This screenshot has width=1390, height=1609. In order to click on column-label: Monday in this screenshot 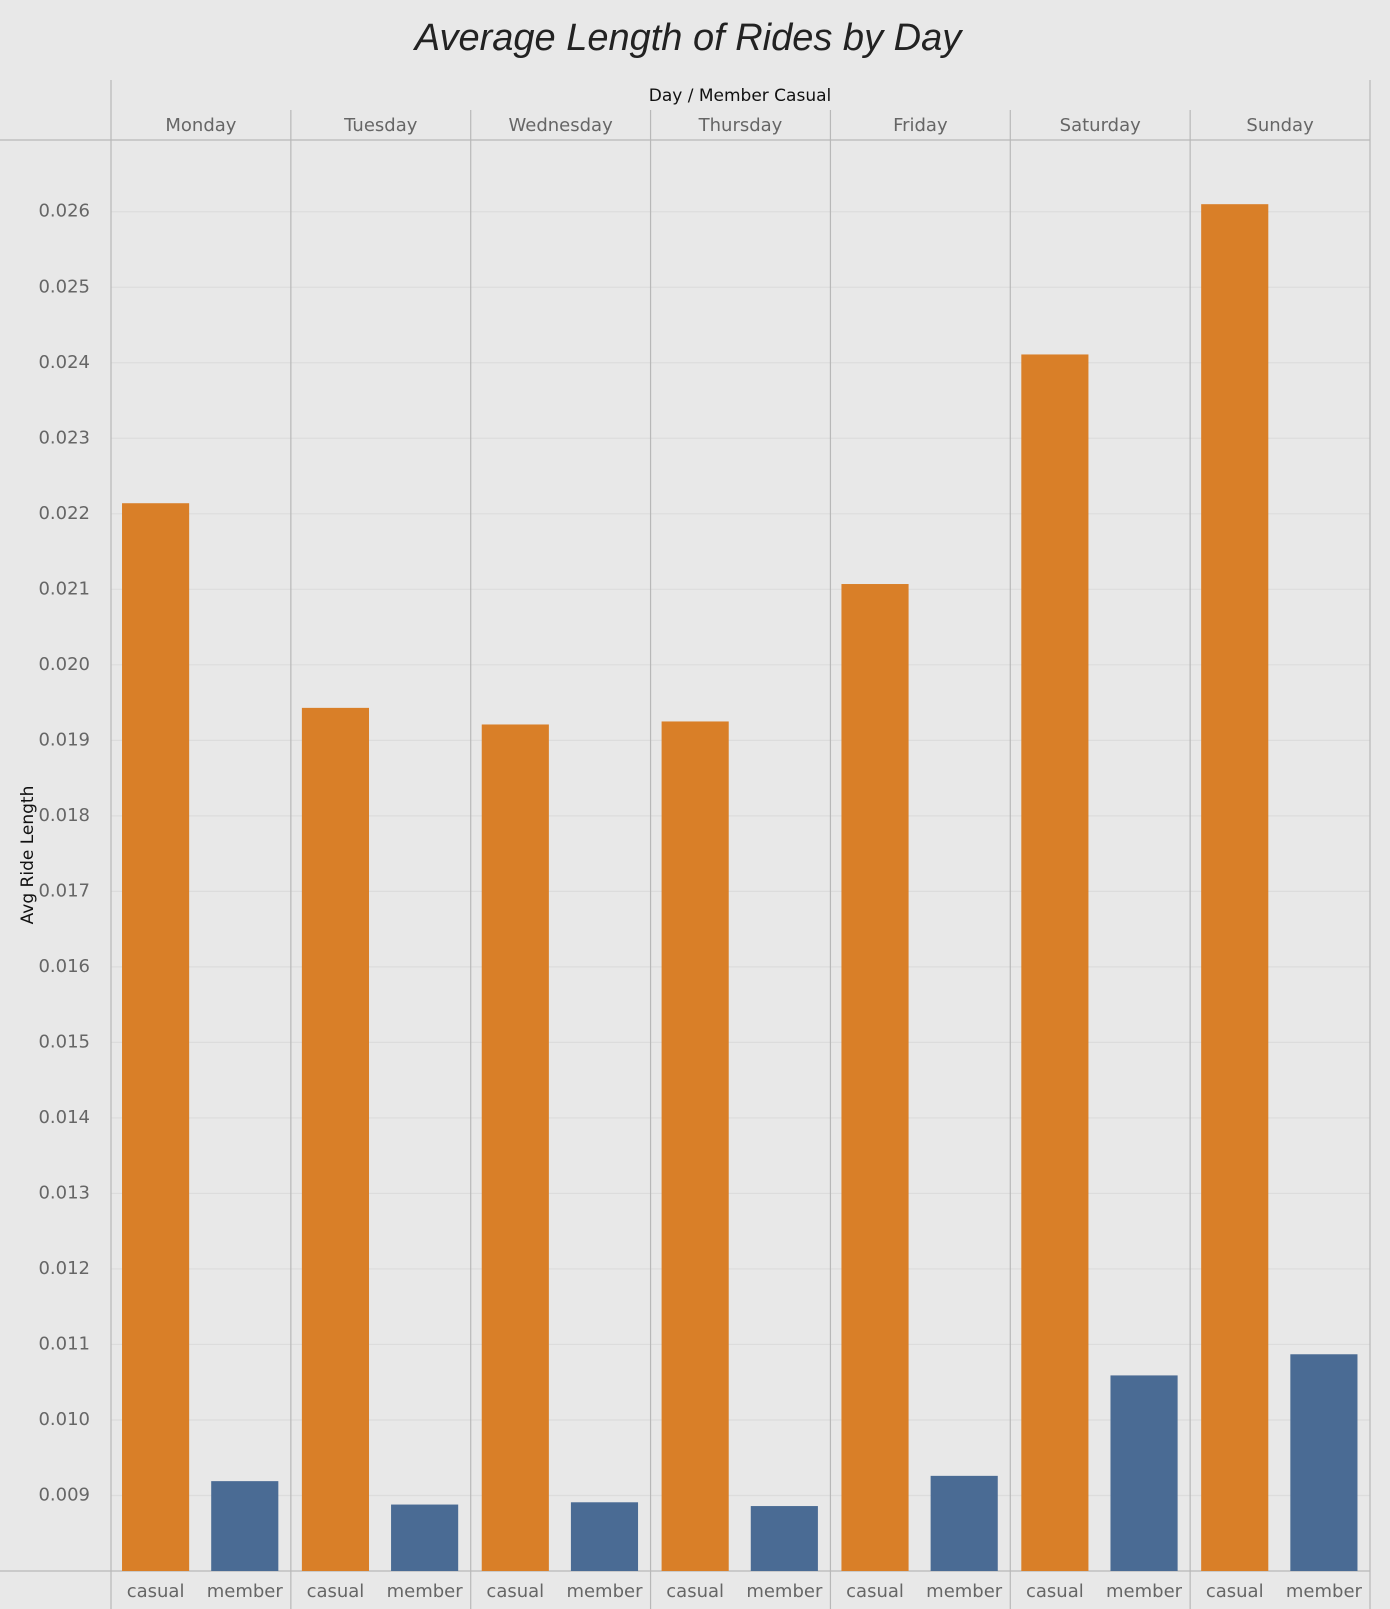, I will do `click(200, 125)`.